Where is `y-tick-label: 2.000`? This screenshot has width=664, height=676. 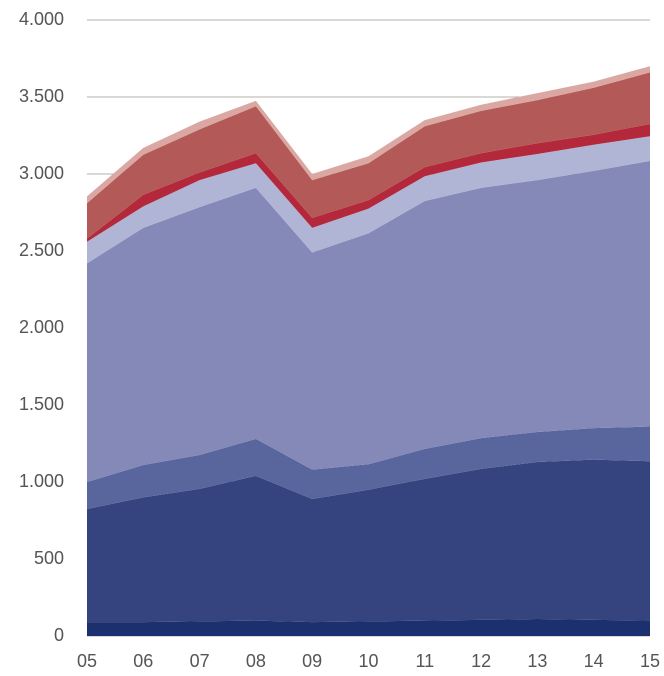 y-tick-label: 2.000 is located at coordinates (41, 327).